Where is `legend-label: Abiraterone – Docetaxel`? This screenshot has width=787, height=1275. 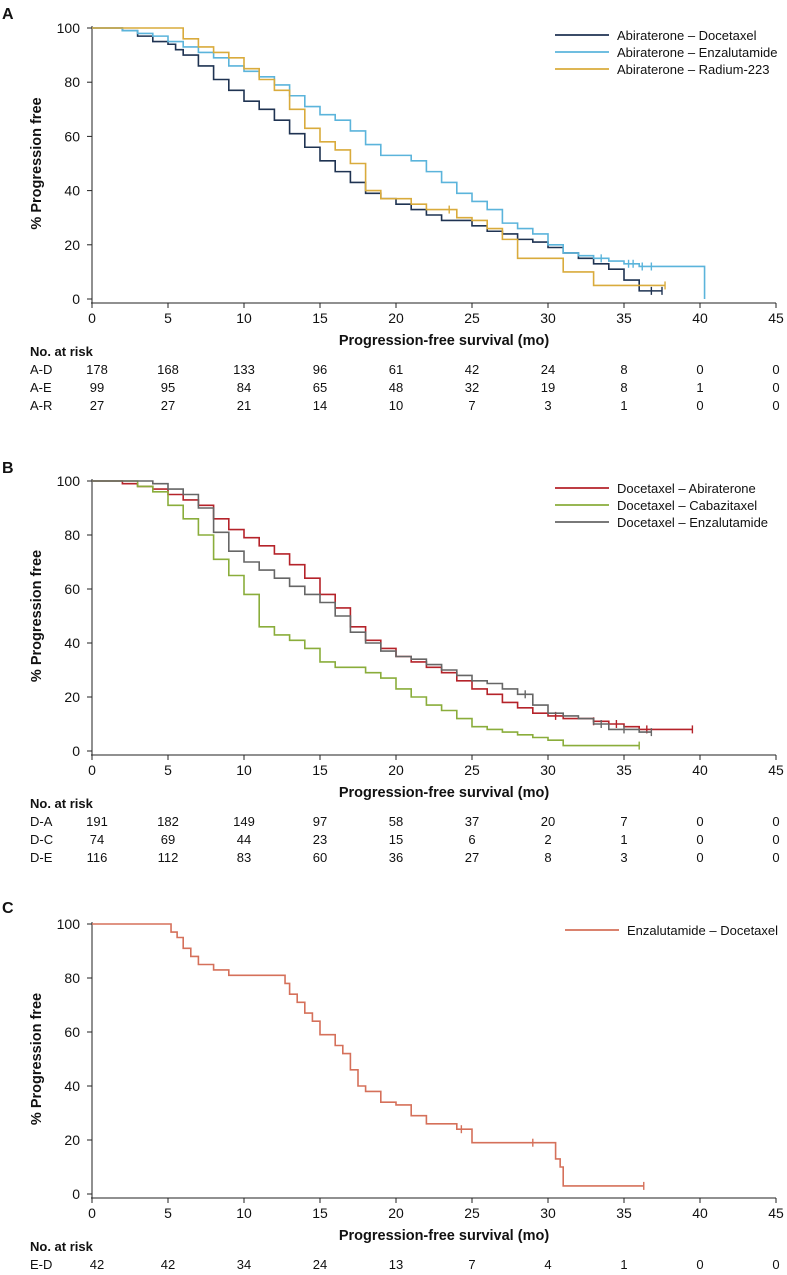
legend-label: Abiraterone – Docetaxel is located at coordinates (687, 35).